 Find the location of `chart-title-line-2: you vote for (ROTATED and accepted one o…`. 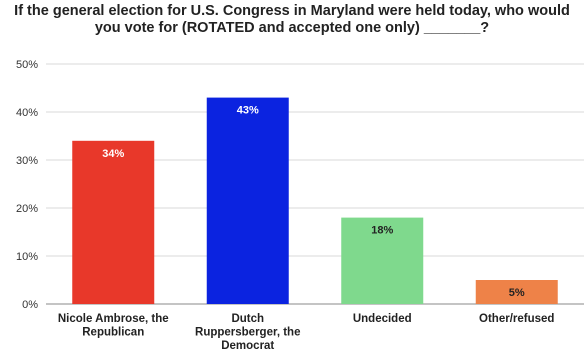

chart-title-line-2: you vote for (ROTATED and accepted one o… is located at coordinates (292, 28).